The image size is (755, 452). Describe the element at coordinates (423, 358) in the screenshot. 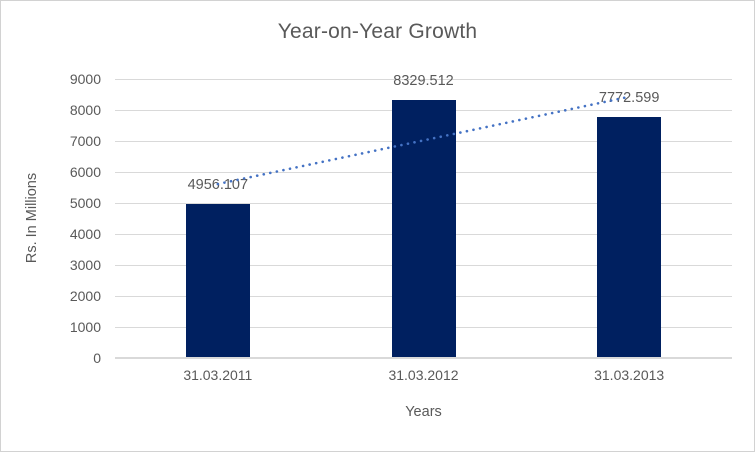

I see `x-axis-line` at that location.